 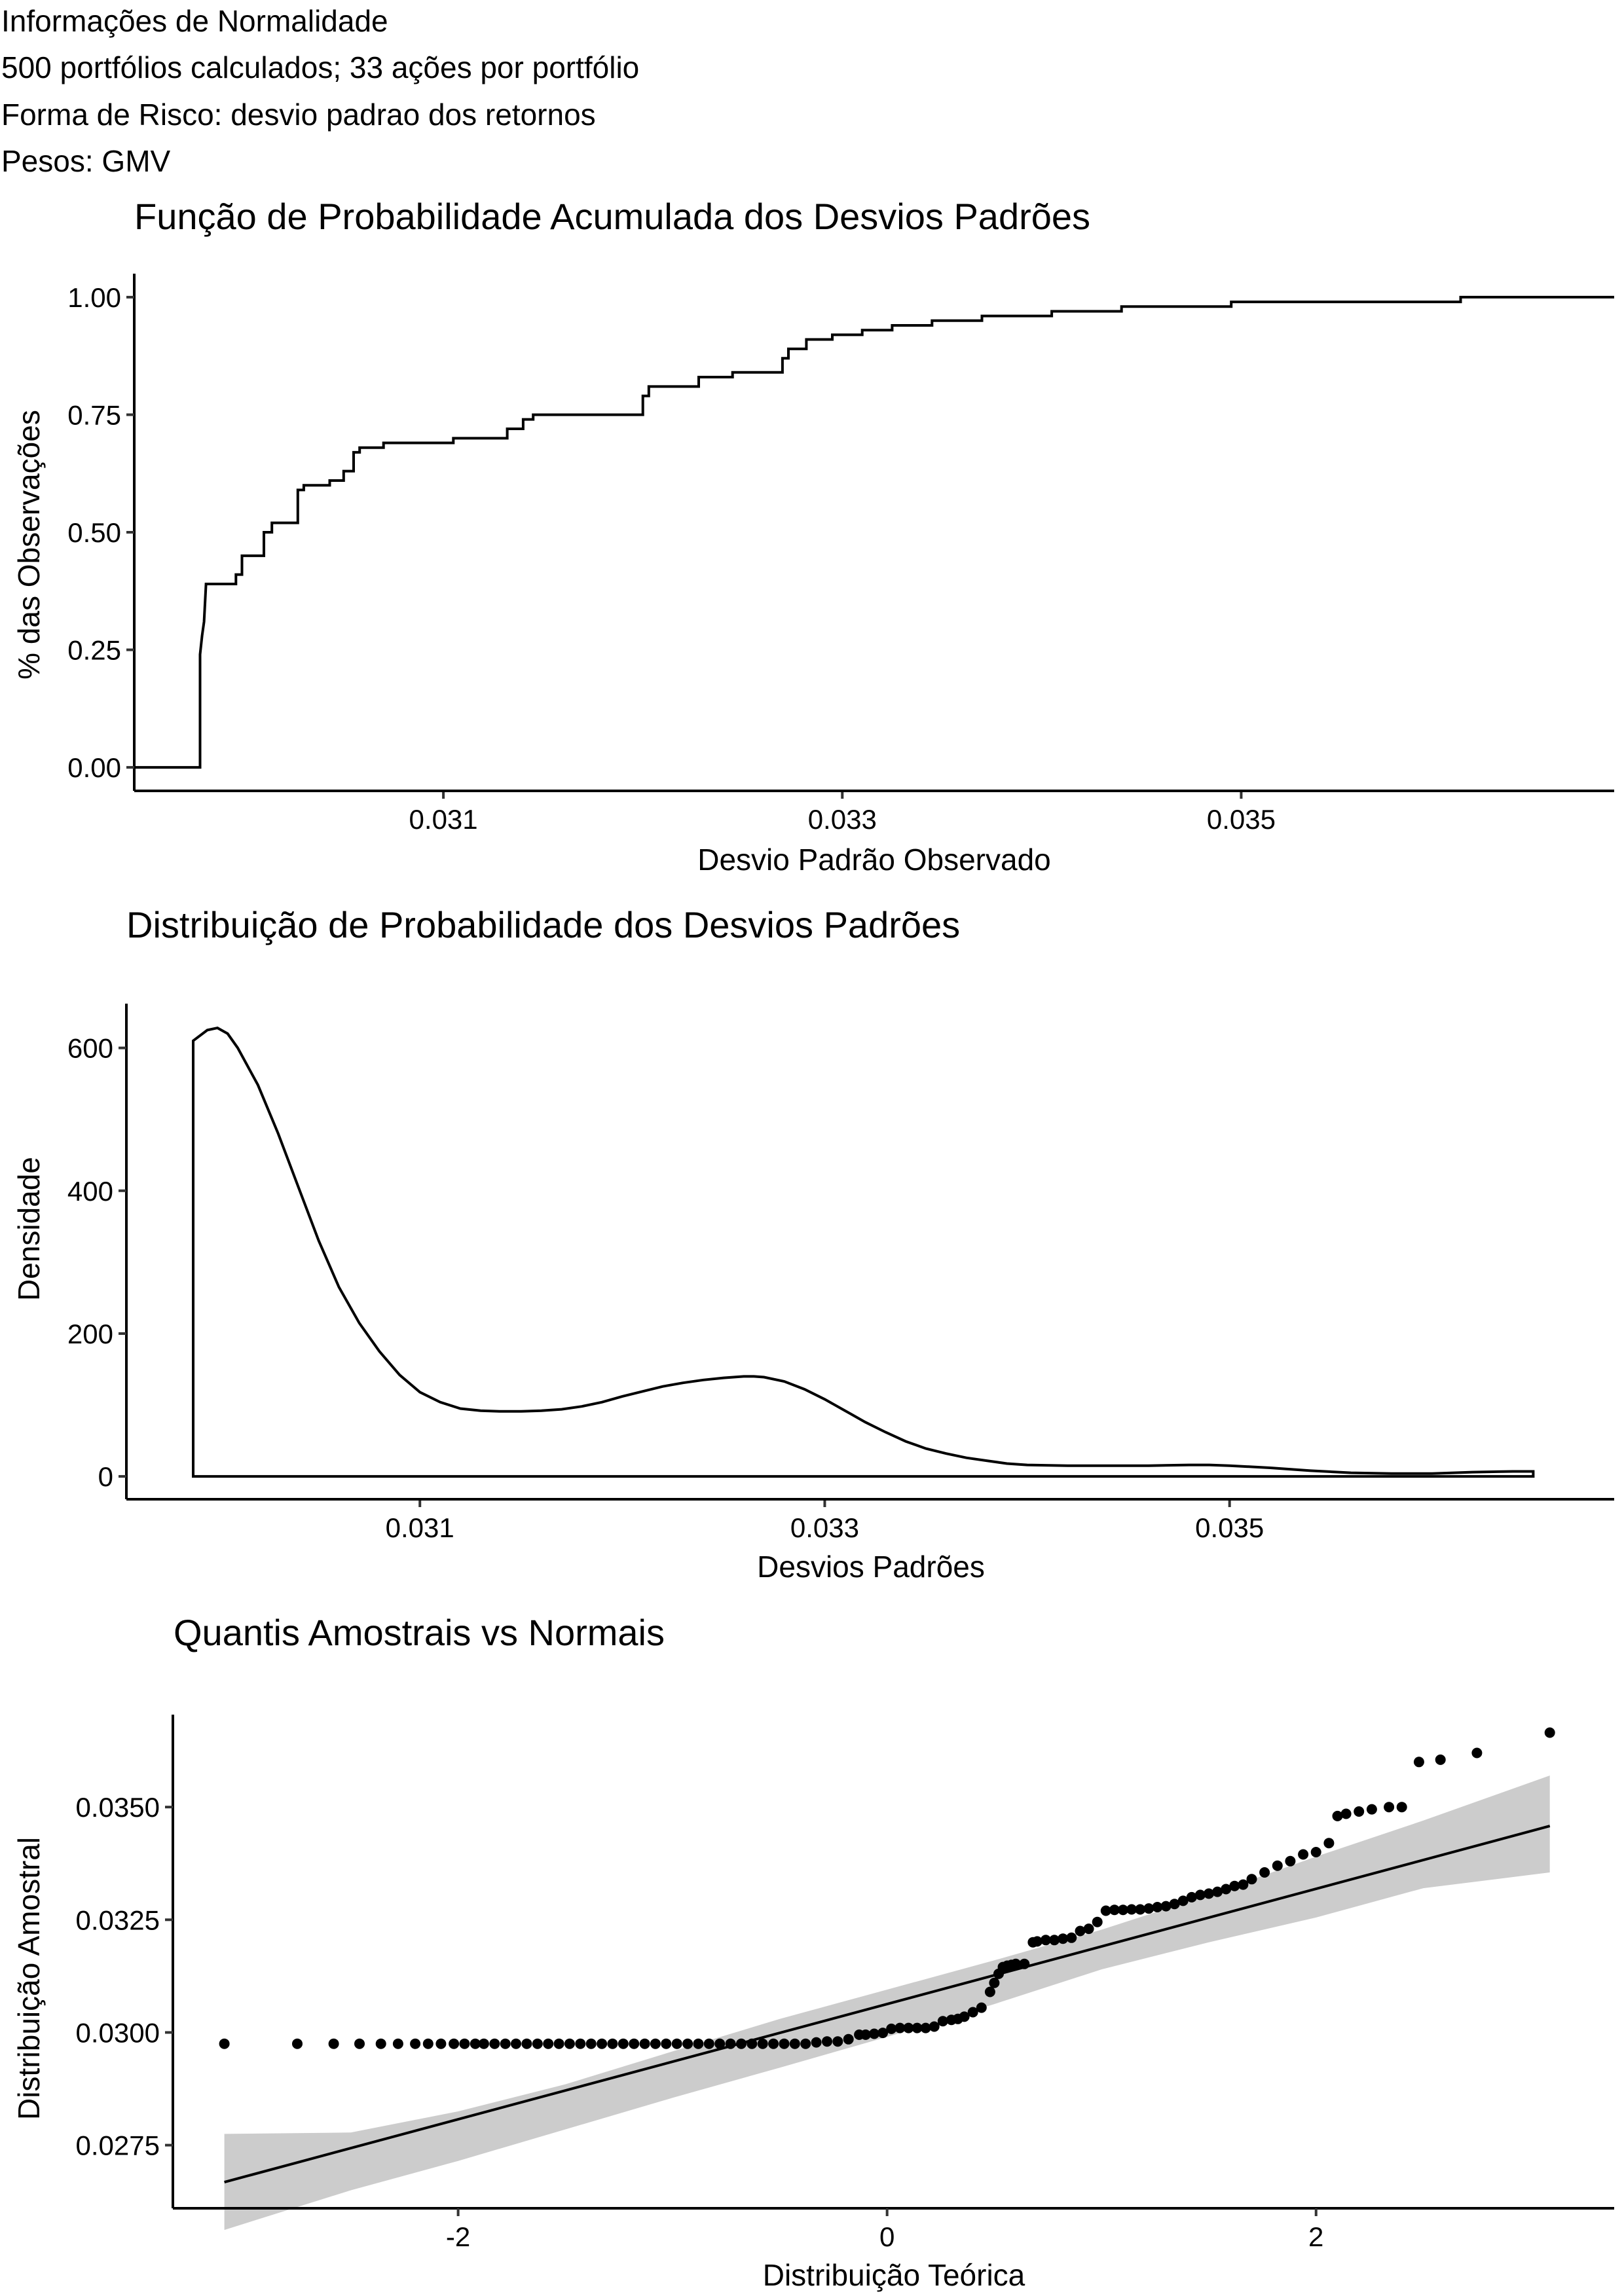 What do you see at coordinates (29, 545) in the screenshot?
I see `ecdf-y-axis-label: % das Observações` at bounding box center [29, 545].